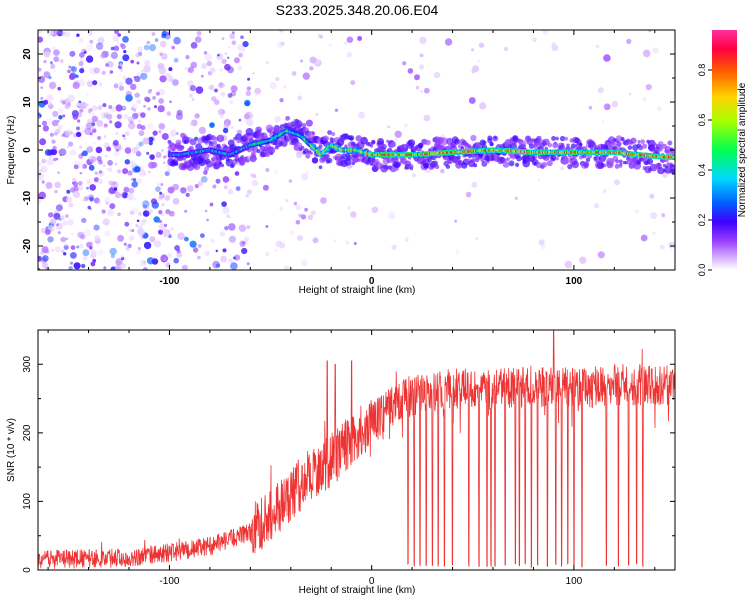 Image resolution: width=750 pixels, height=600 pixels. Describe the element at coordinates (27, 245) in the screenshot. I see `spectrogram-y-tick-label: -20` at that location.